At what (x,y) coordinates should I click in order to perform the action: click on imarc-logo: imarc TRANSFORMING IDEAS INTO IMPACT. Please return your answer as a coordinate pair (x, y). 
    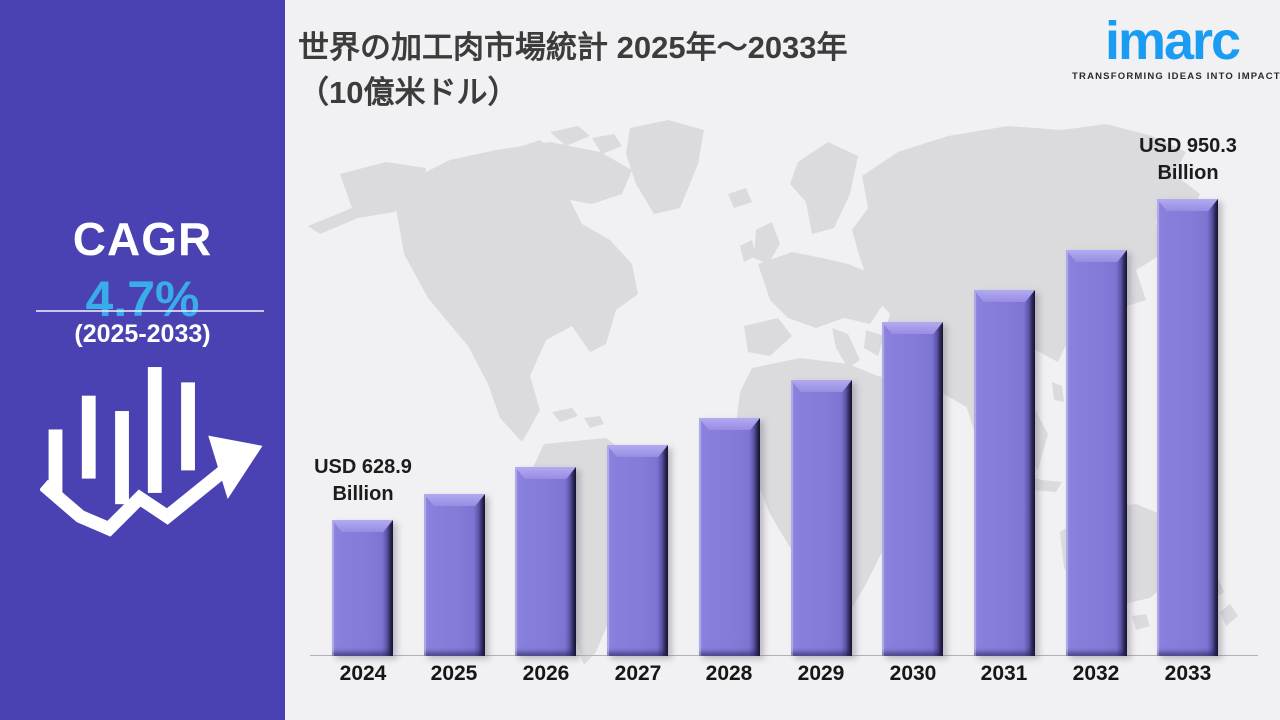
    Looking at the image, I should click on (1176, 46).